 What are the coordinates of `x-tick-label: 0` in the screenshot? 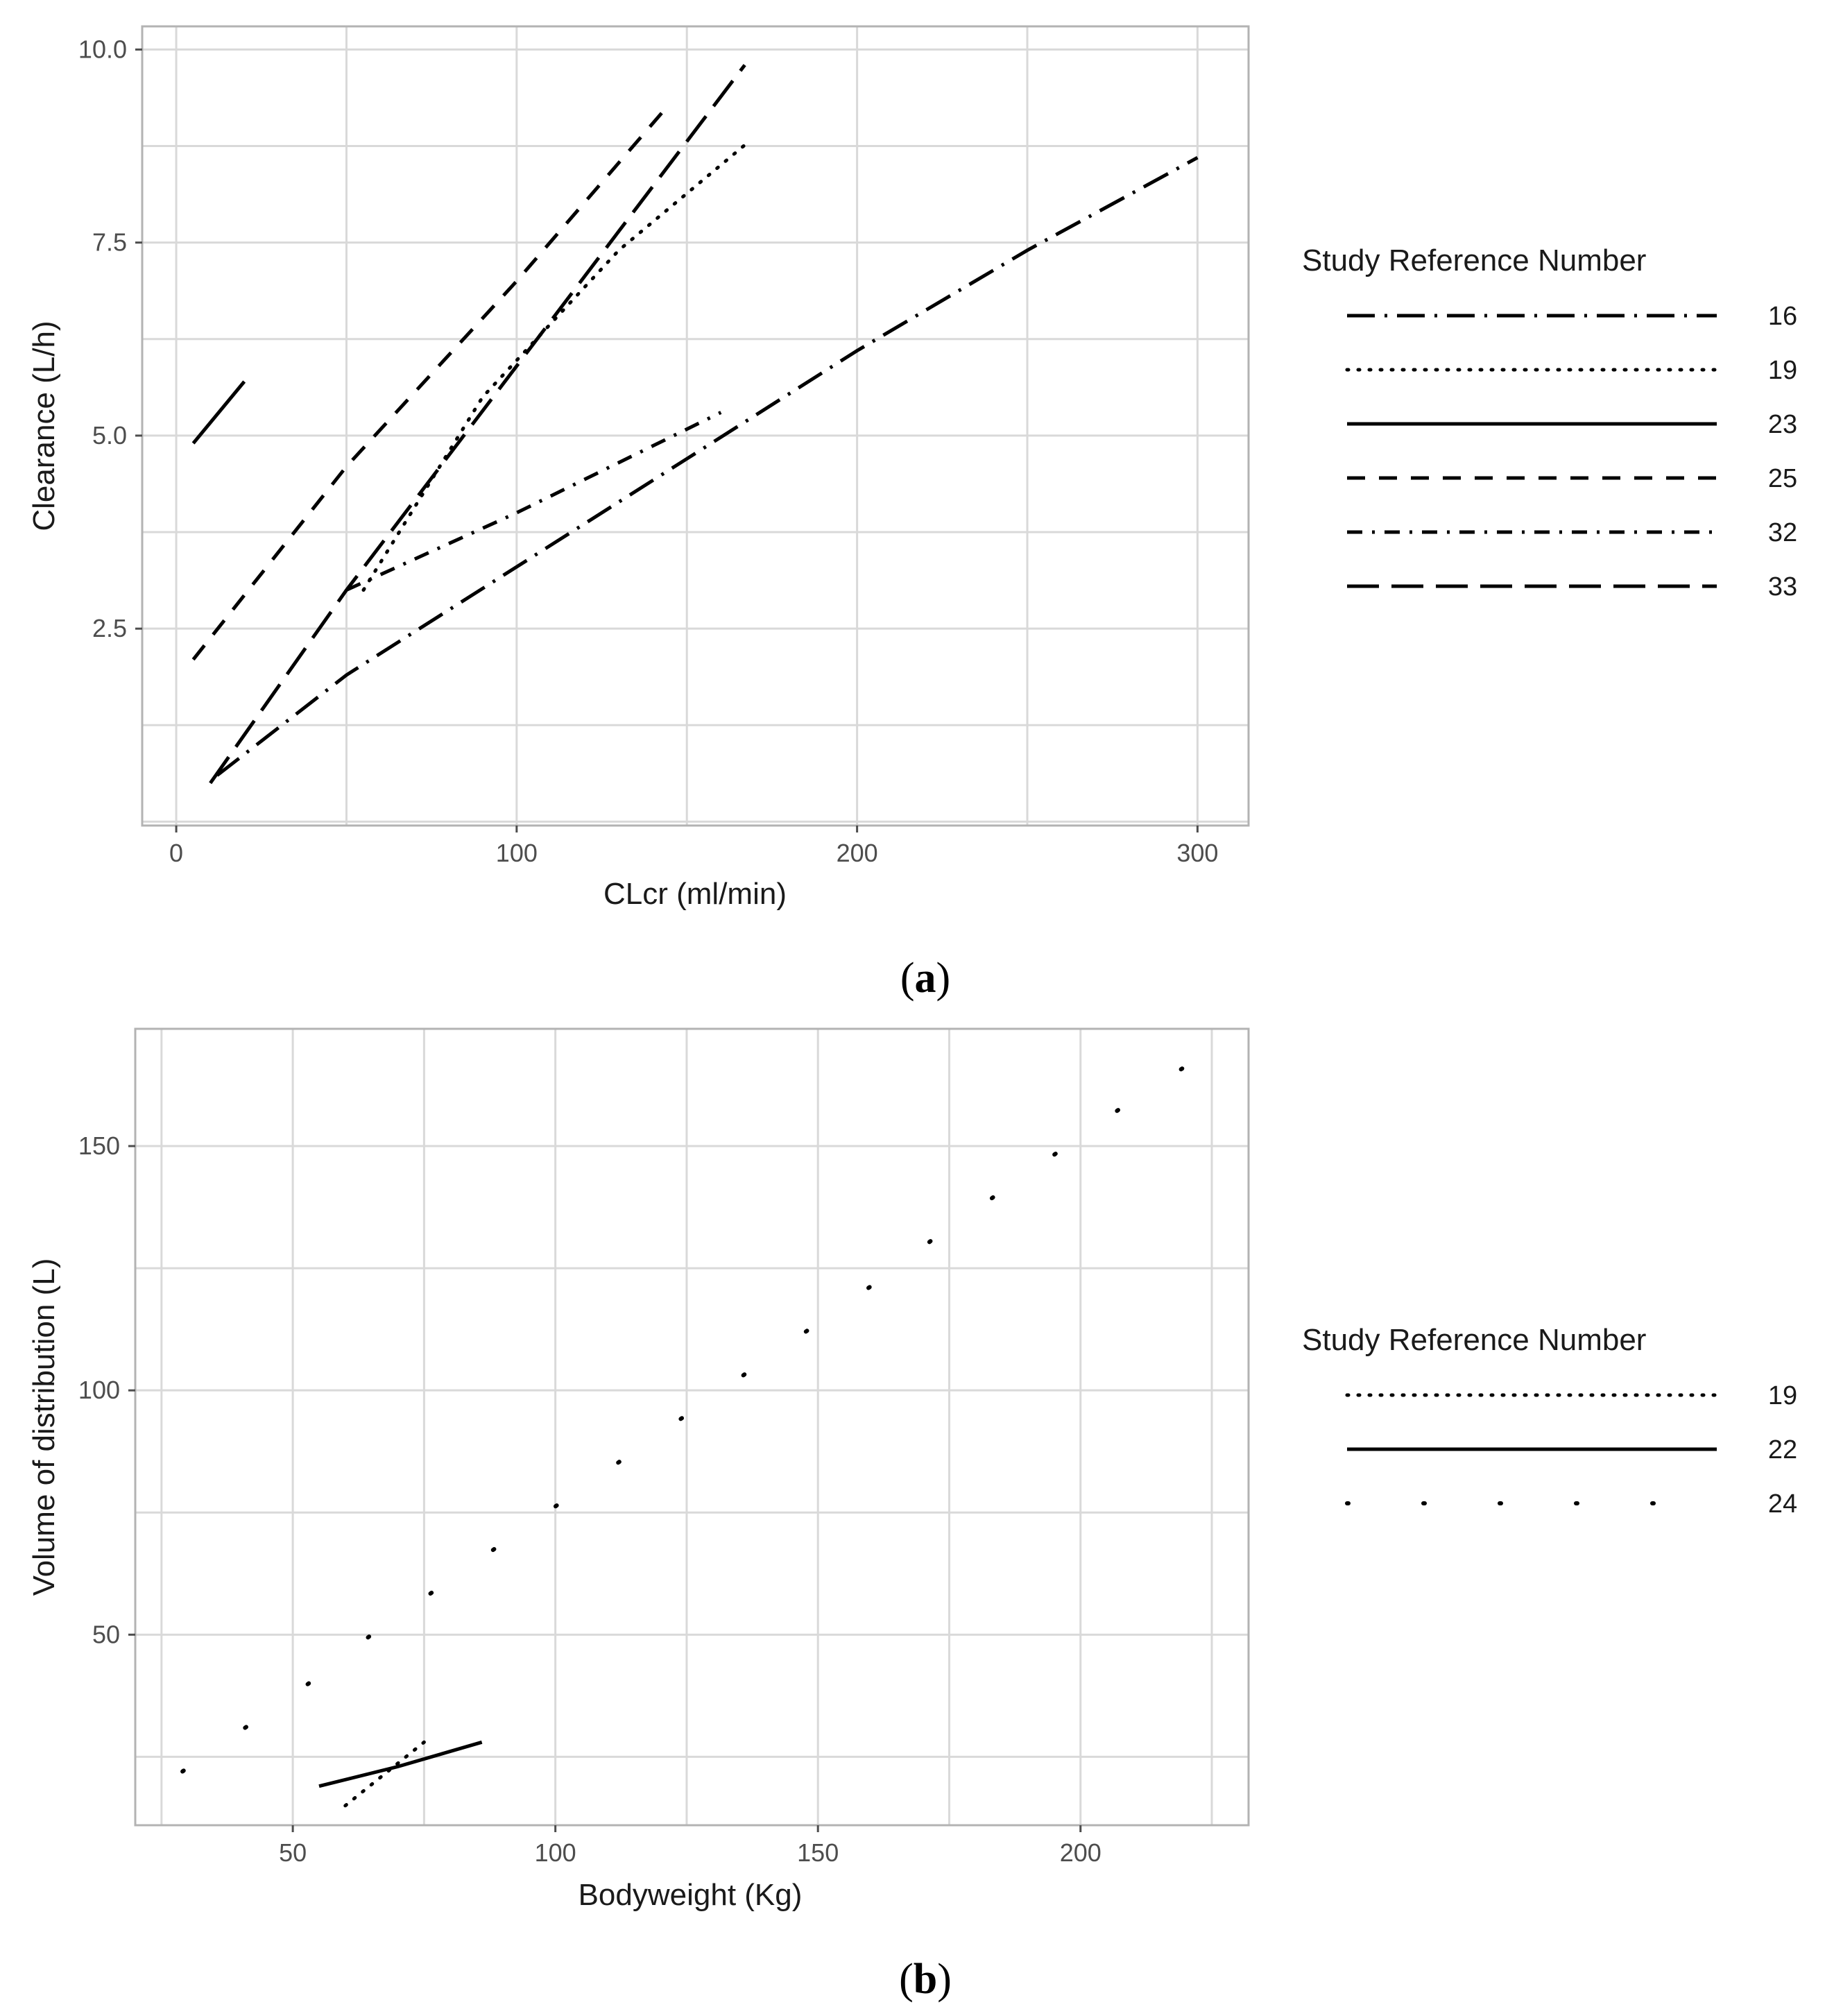 It's located at (176, 853).